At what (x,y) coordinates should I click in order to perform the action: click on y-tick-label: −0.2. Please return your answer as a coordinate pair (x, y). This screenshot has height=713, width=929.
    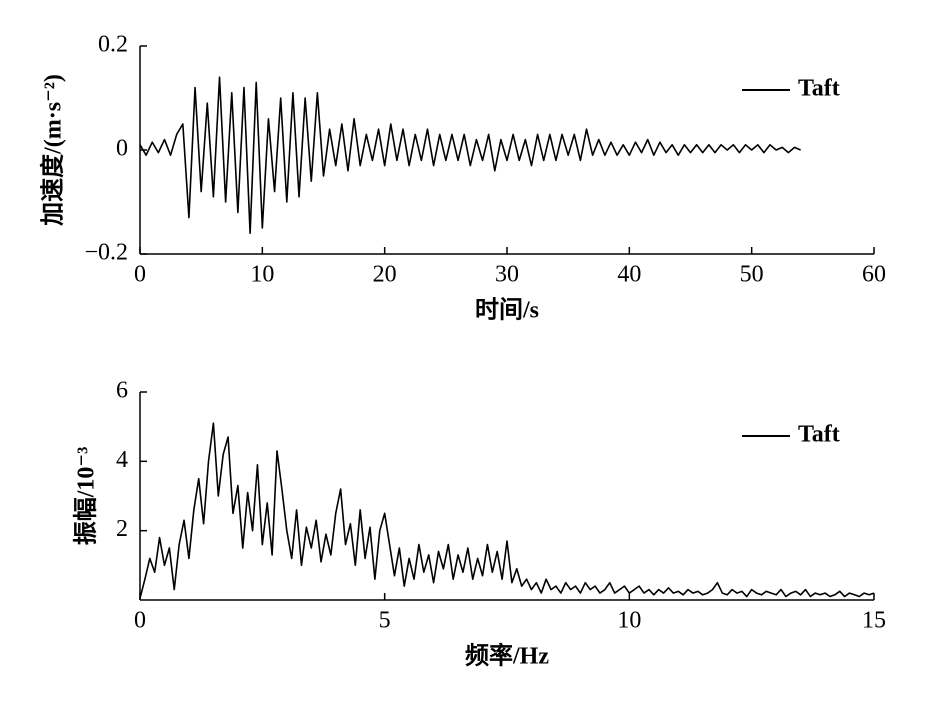
    Looking at the image, I should click on (106, 253).